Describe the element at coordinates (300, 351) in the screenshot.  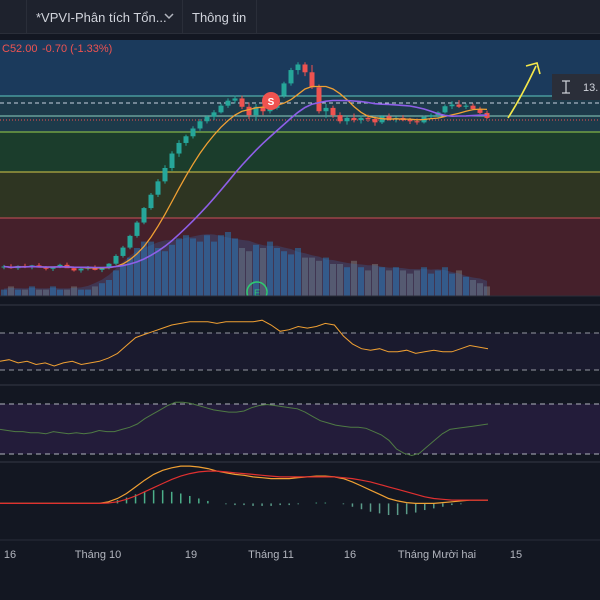
I see `rsi-band` at that location.